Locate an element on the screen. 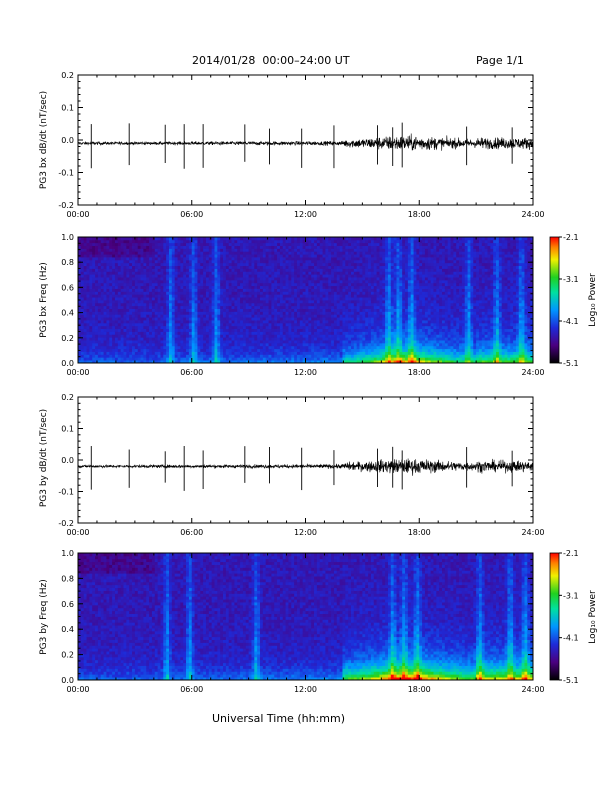  panel1-ytick-label: -0.2 is located at coordinates (66, 205).